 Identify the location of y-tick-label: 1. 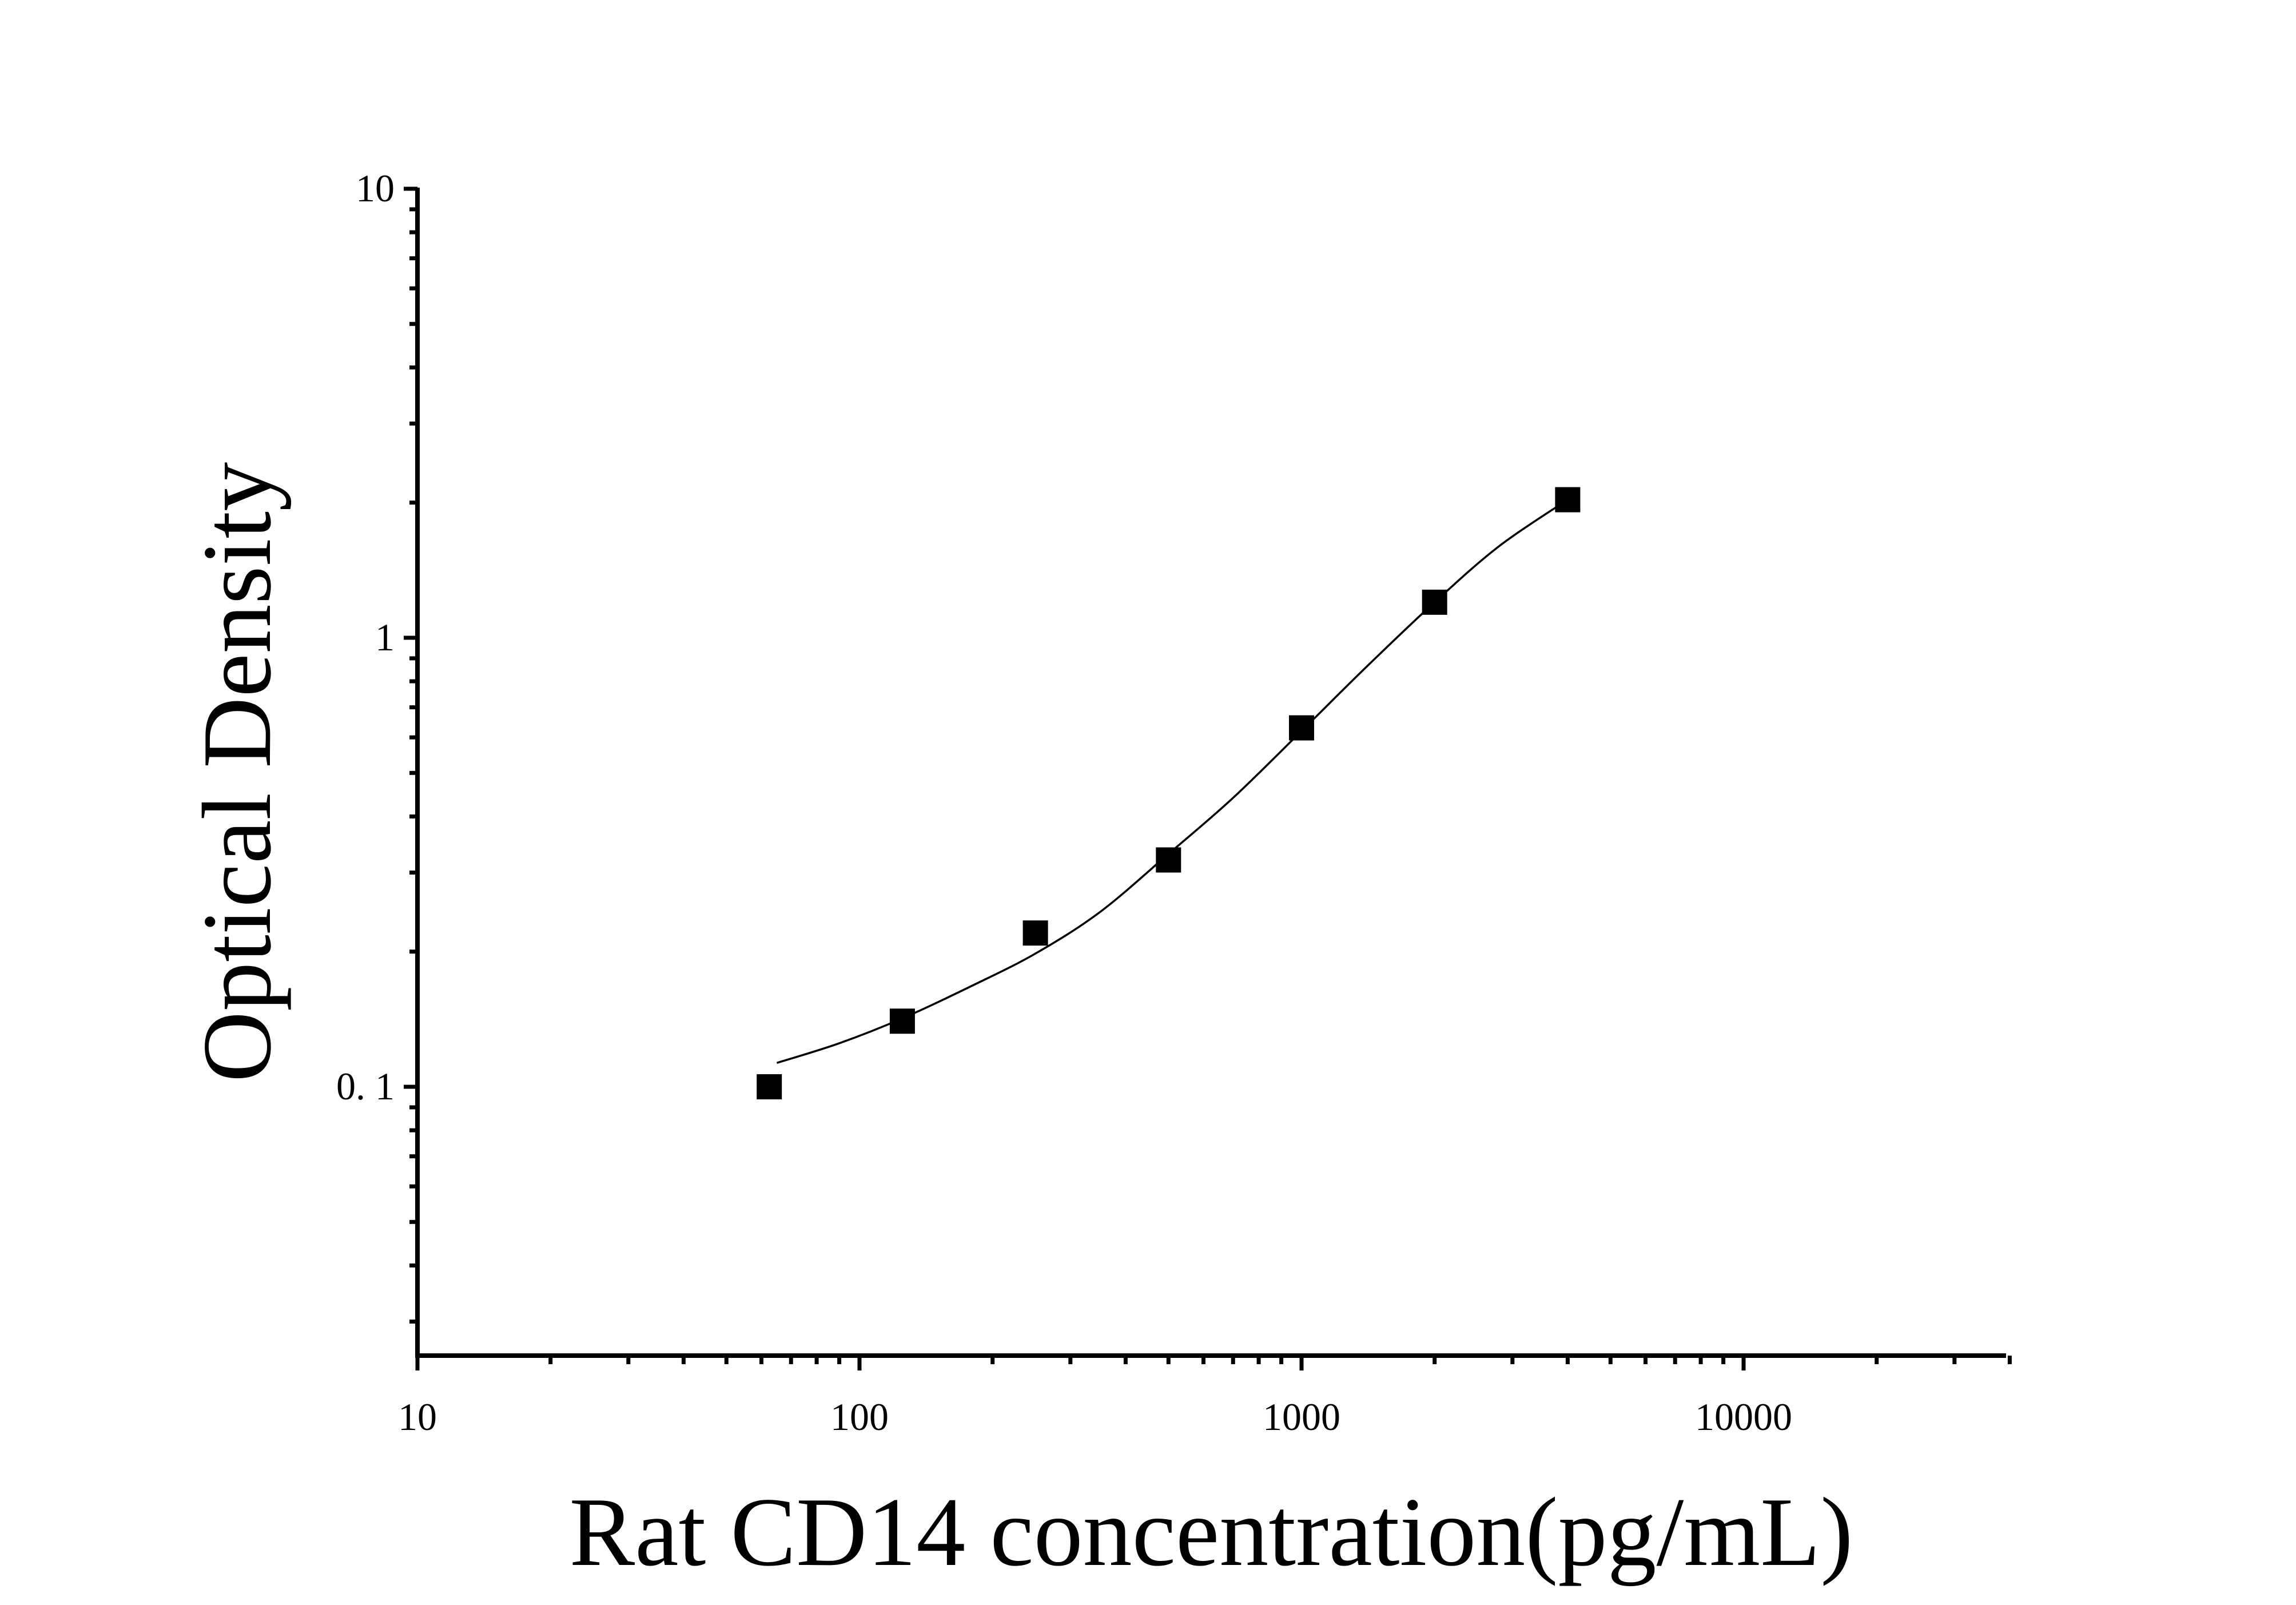
(385, 637).